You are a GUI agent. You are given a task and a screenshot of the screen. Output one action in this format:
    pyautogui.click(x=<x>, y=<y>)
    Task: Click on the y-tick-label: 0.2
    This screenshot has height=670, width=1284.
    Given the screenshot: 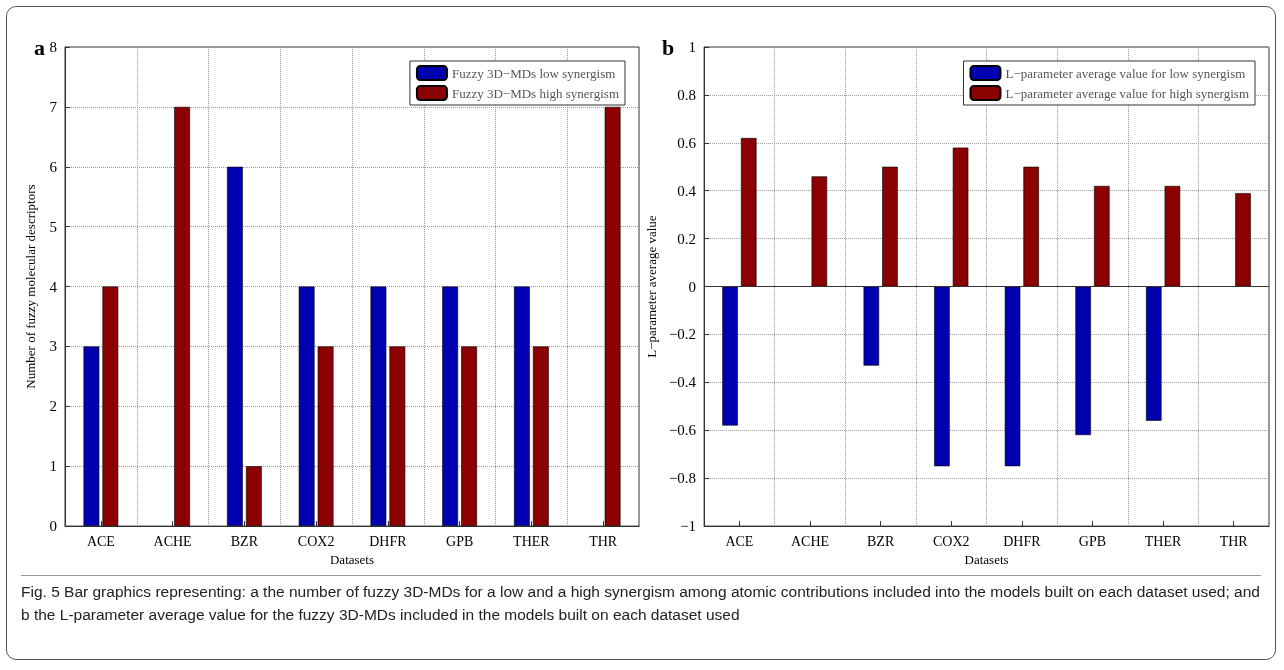 What is the action you would take?
    pyautogui.click(x=687, y=238)
    